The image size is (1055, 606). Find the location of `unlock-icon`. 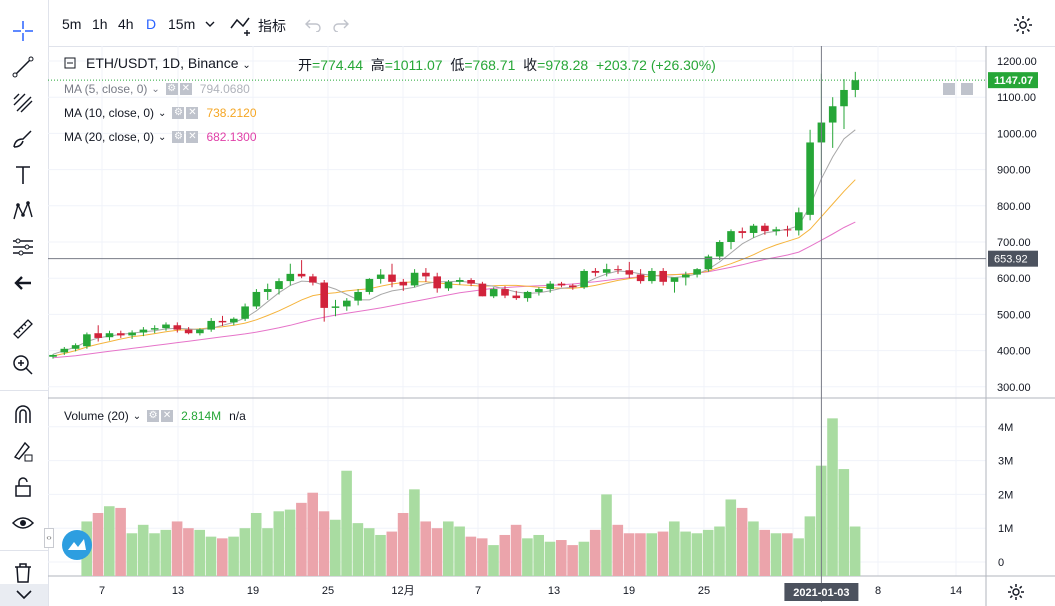

unlock-icon is located at coordinates (23, 487).